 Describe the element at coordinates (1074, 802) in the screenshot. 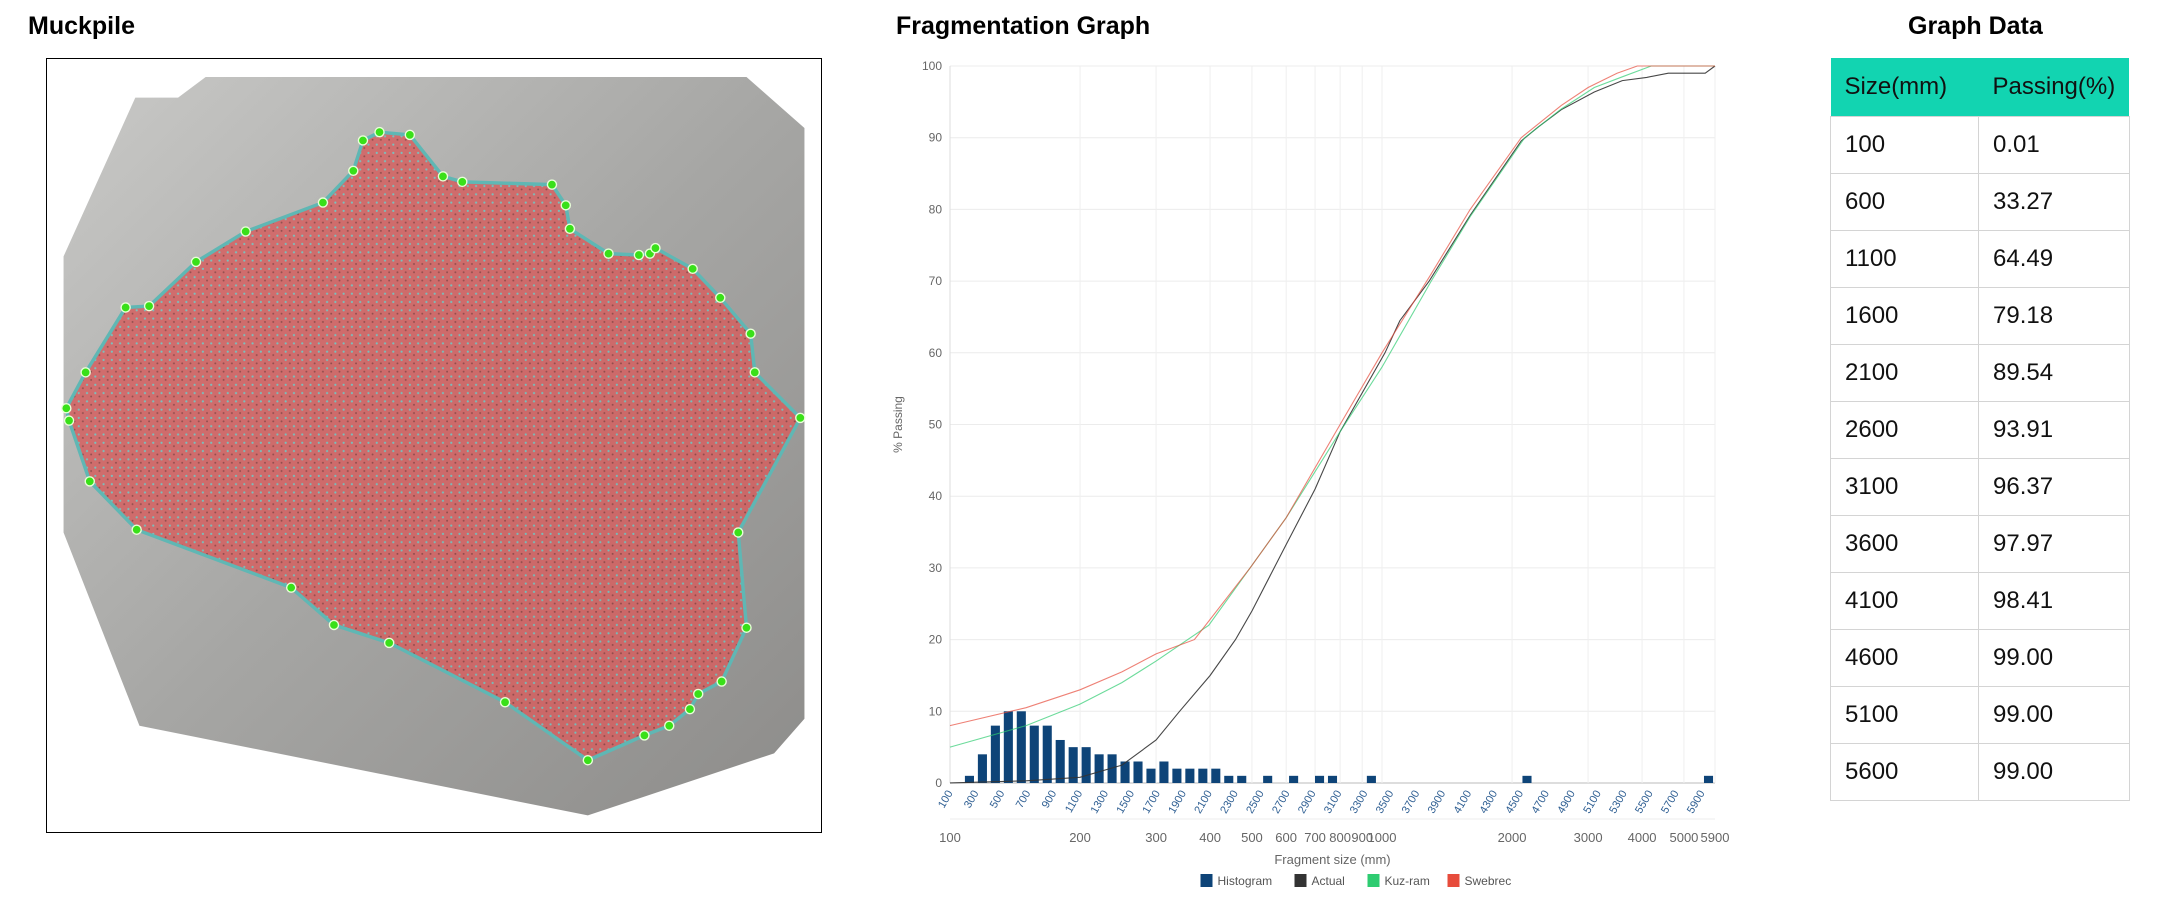

I see `category-tick-label: 1100` at that location.